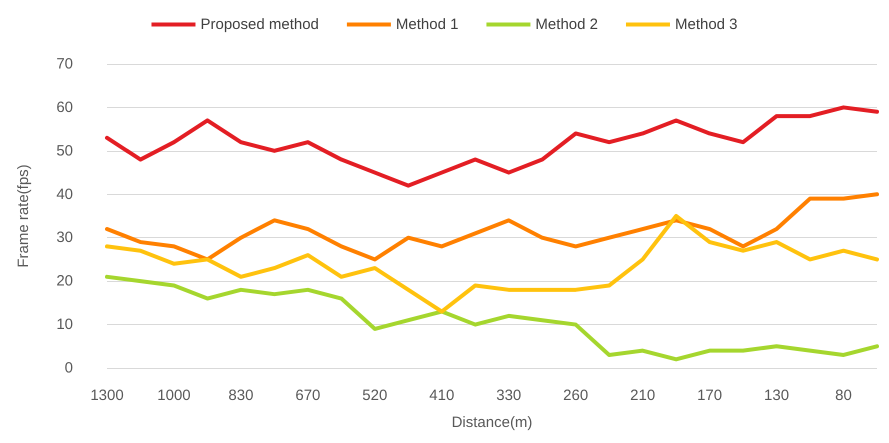  What do you see at coordinates (259, 24) in the screenshot?
I see `legend-label: Proposed method` at bounding box center [259, 24].